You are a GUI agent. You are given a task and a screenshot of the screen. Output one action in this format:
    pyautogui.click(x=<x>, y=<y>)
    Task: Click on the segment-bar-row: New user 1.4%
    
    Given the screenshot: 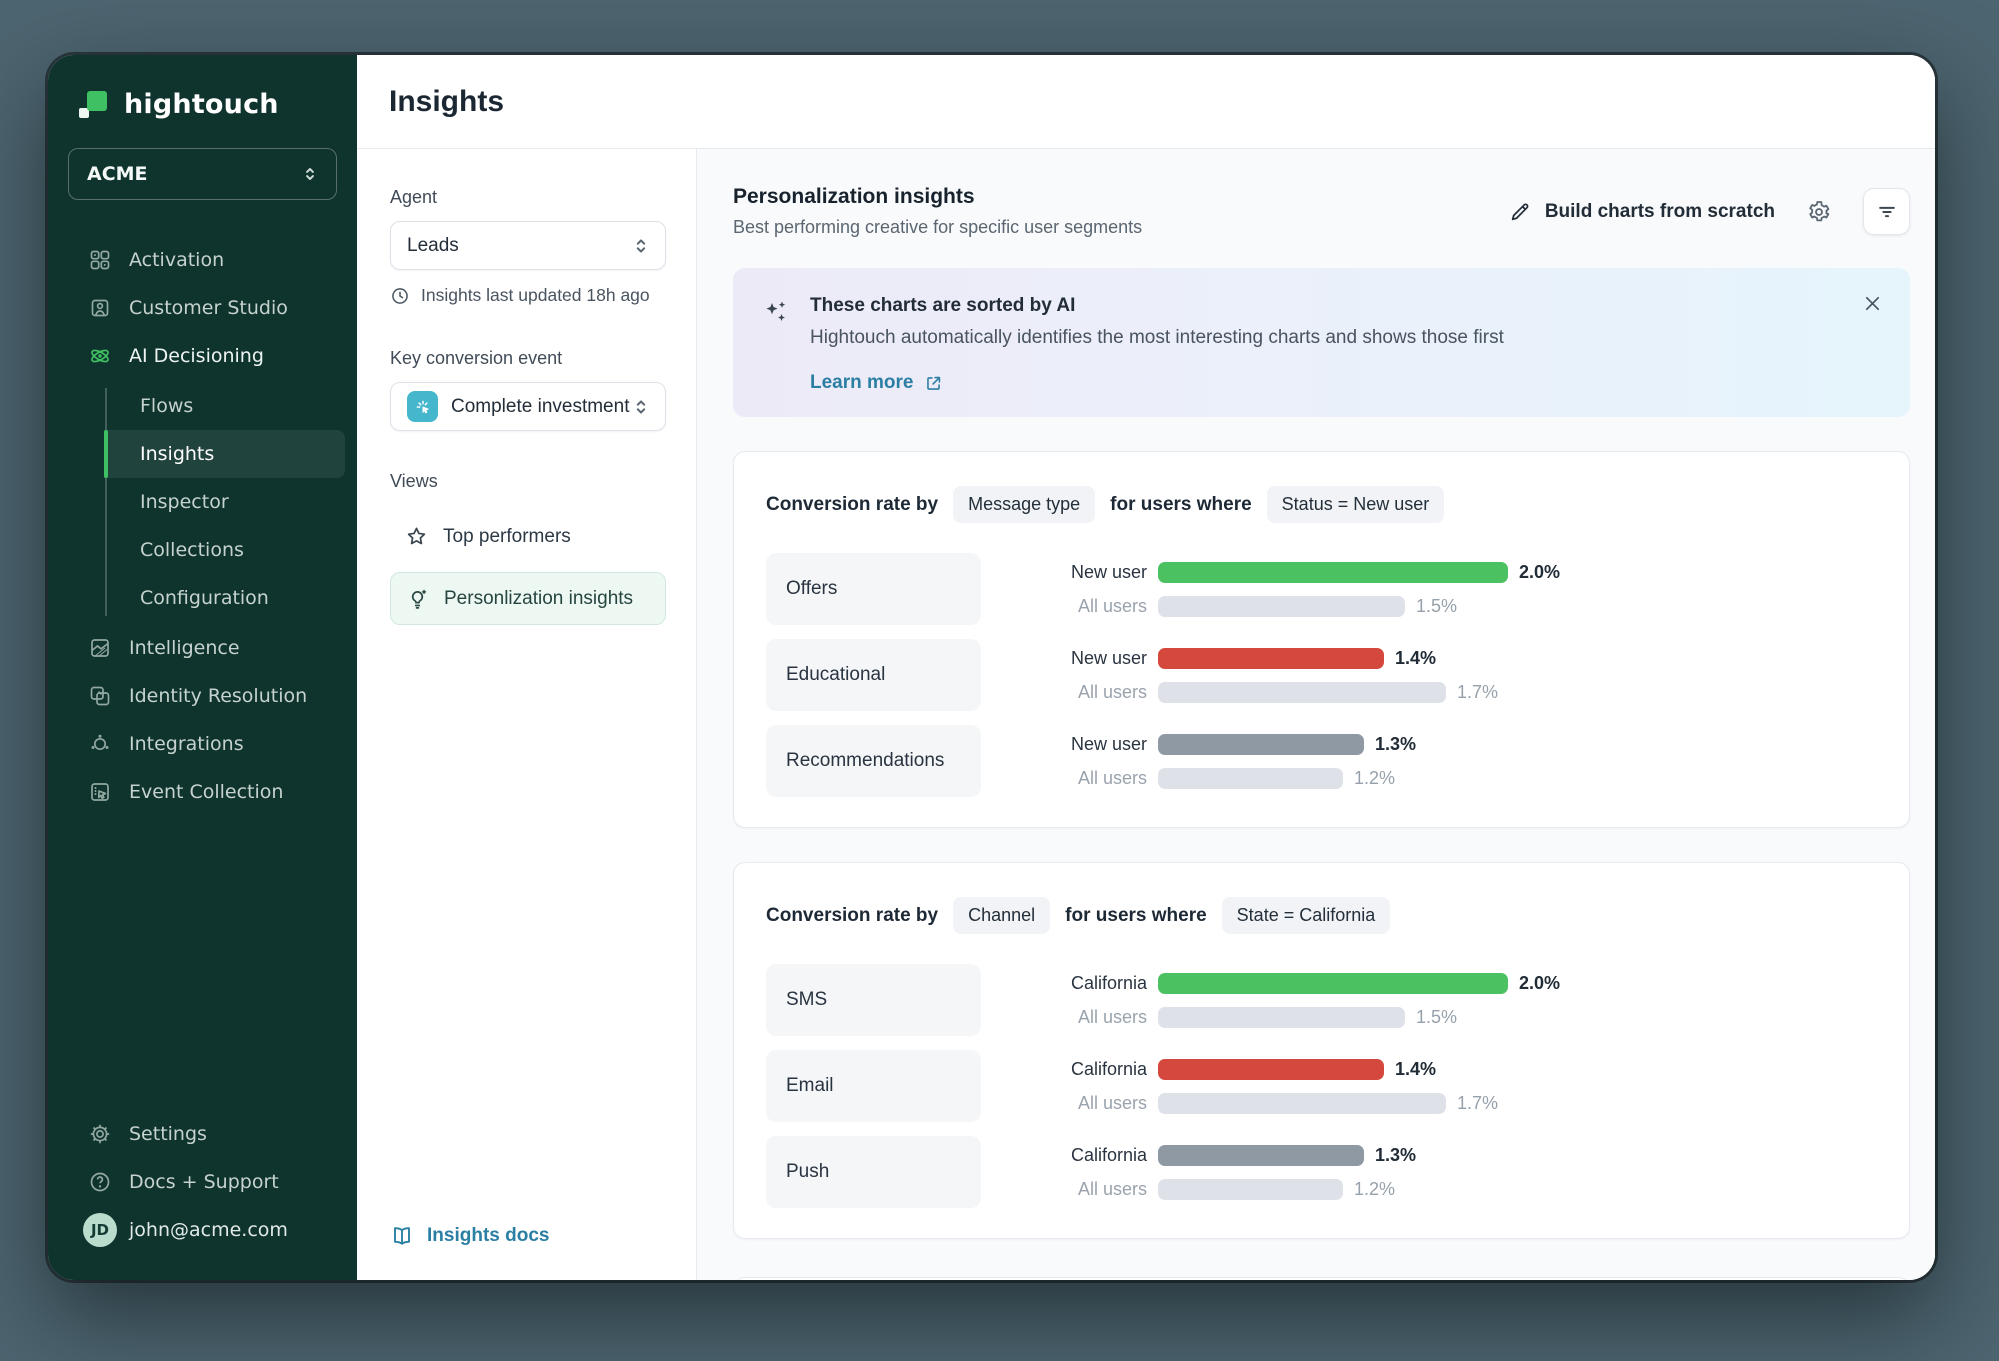 What is the action you would take?
    pyautogui.click(x=1239, y=658)
    